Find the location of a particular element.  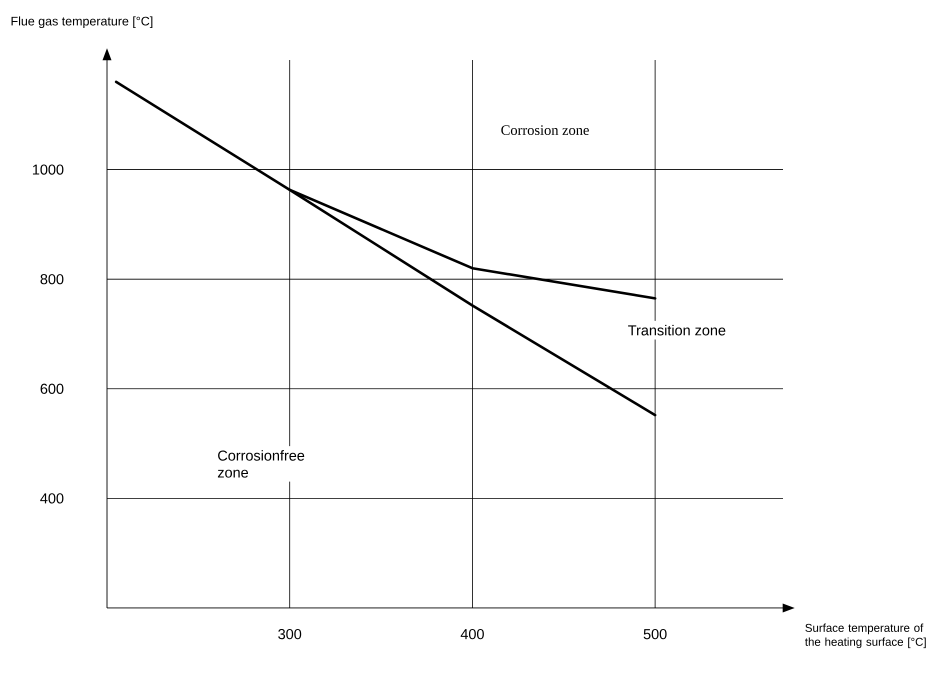

x-tick-label: 500 is located at coordinates (655, 634).